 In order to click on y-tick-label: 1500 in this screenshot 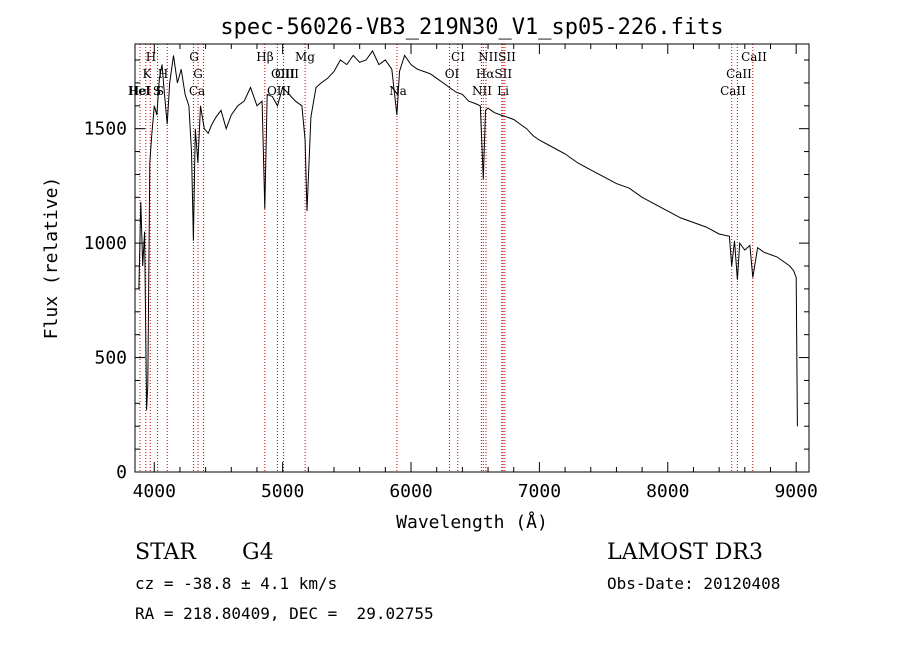, I will do `click(105, 129)`.